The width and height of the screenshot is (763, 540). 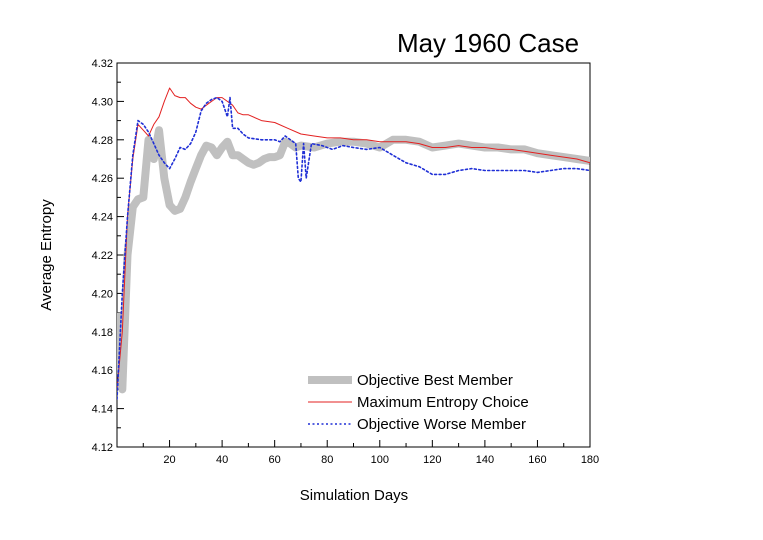 I want to click on x-tick-label: 160, so click(x=537, y=460).